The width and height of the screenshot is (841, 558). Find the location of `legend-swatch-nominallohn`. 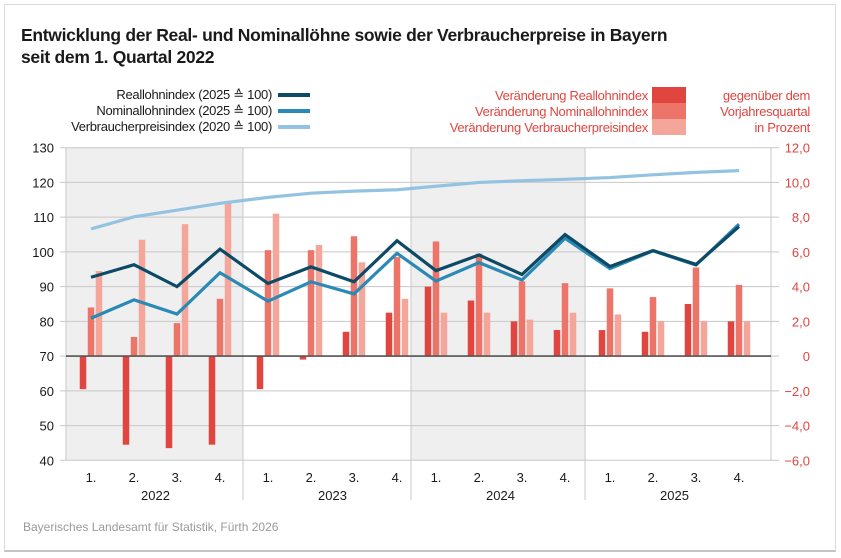

legend-swatch-nominallohn is located at coordinates (294, 111).